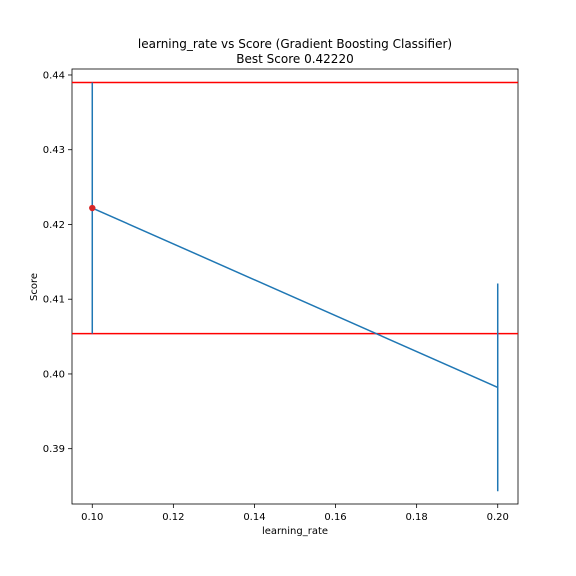 The image size is (576, 576). I want to click on x-axis-label: learning_rate, so click(295, 531).